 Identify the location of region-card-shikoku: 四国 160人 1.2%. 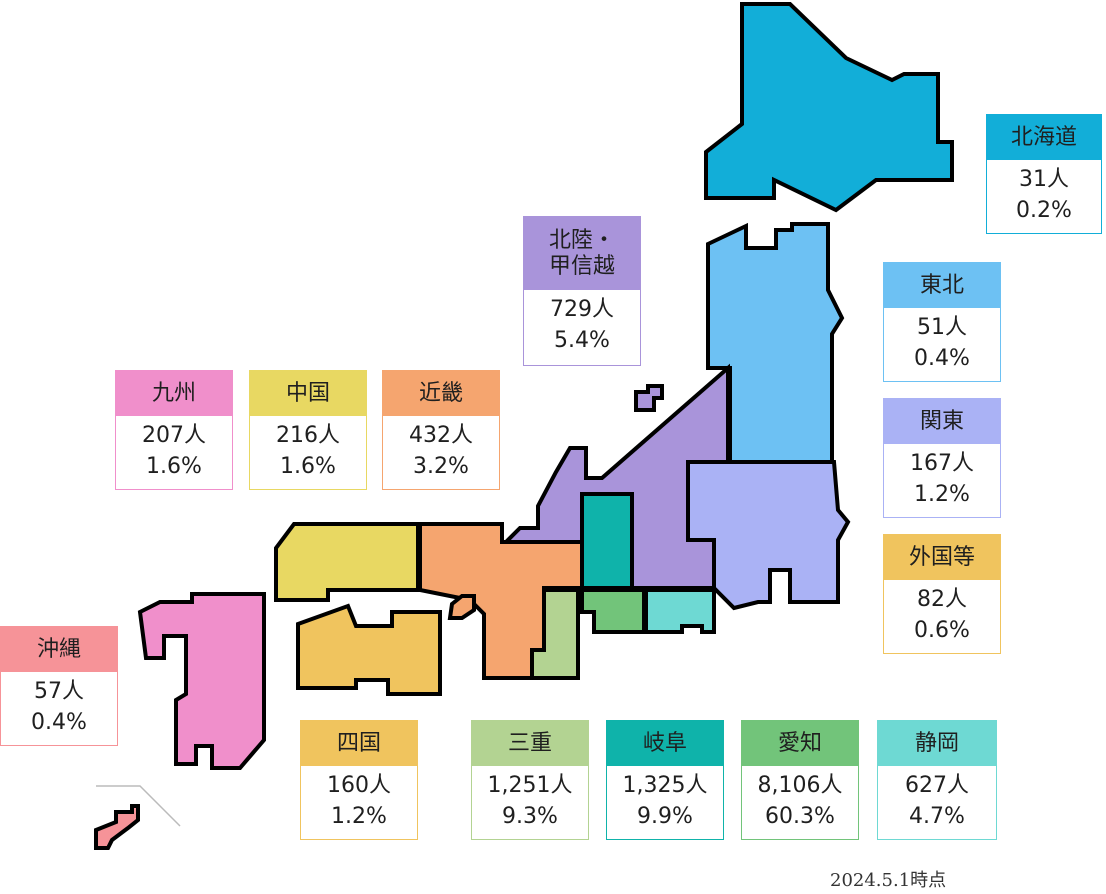
(359, 780).